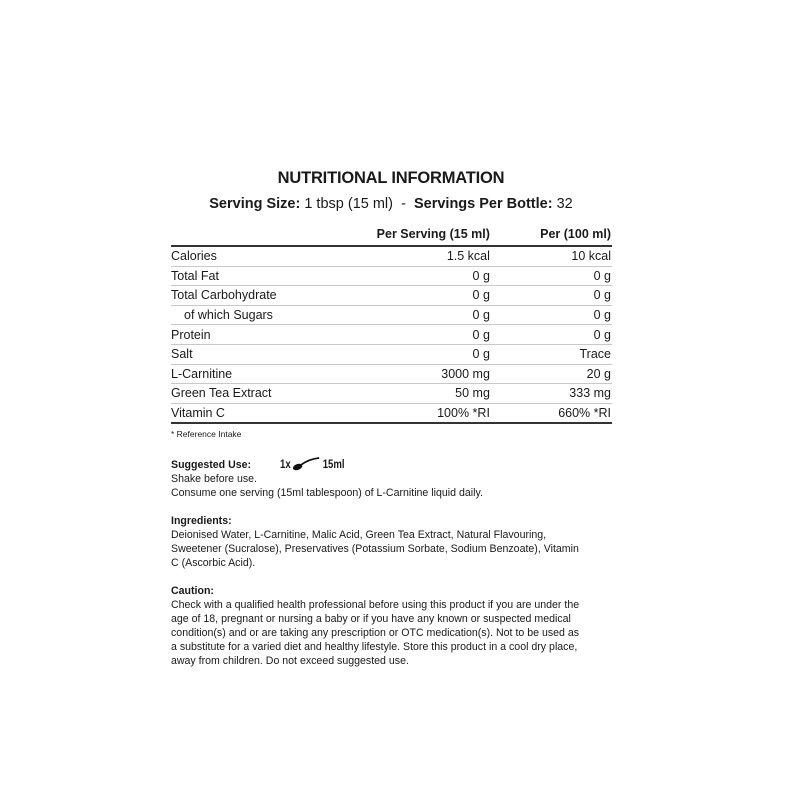  Describe the element at coordinates (333, 464) in the screenshot. I see `dosage-amount: 15ml` at that location.